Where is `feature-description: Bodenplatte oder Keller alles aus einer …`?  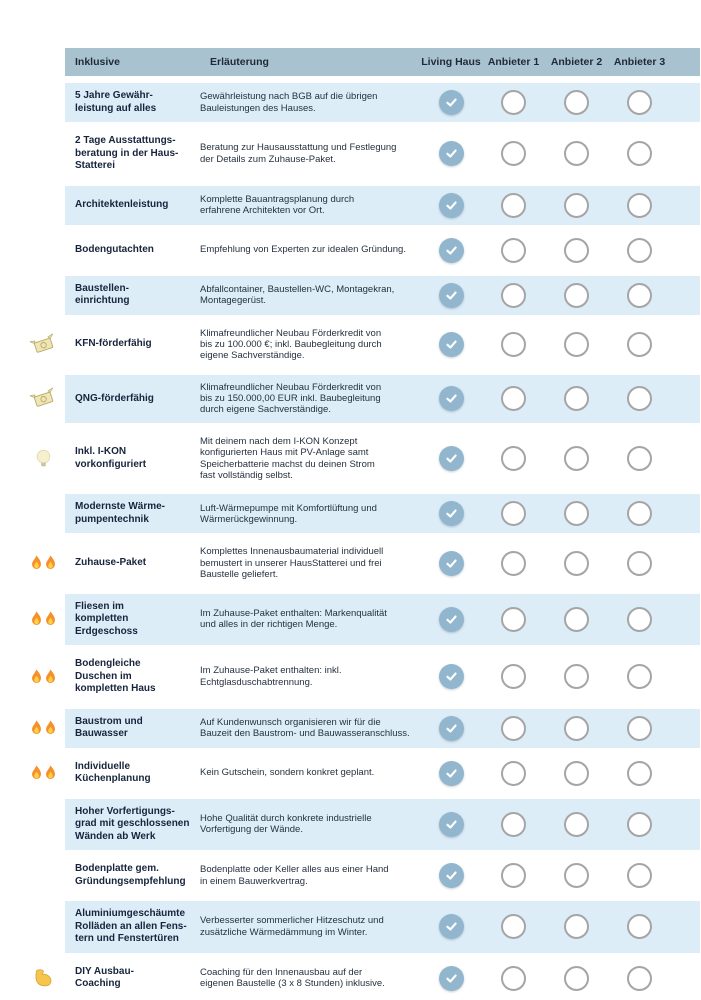
feature-description: Bodenplatte oder Keller alles aus einer … is located at coordinates (294, 875).